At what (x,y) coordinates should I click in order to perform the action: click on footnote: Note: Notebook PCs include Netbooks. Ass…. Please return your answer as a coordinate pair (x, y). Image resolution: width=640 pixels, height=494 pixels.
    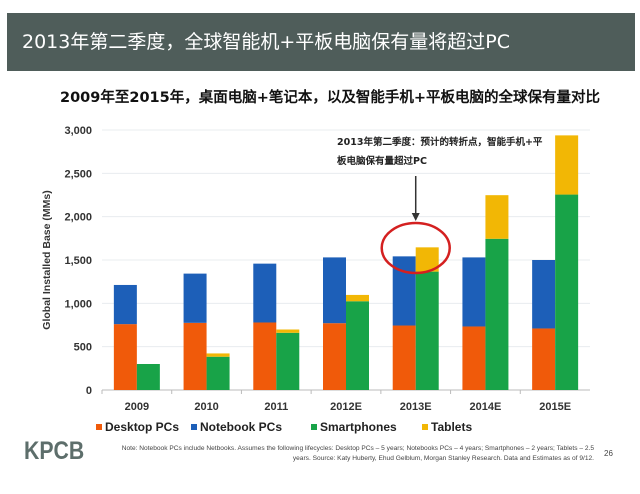
    Looking at the image, I should click on (357, 453).